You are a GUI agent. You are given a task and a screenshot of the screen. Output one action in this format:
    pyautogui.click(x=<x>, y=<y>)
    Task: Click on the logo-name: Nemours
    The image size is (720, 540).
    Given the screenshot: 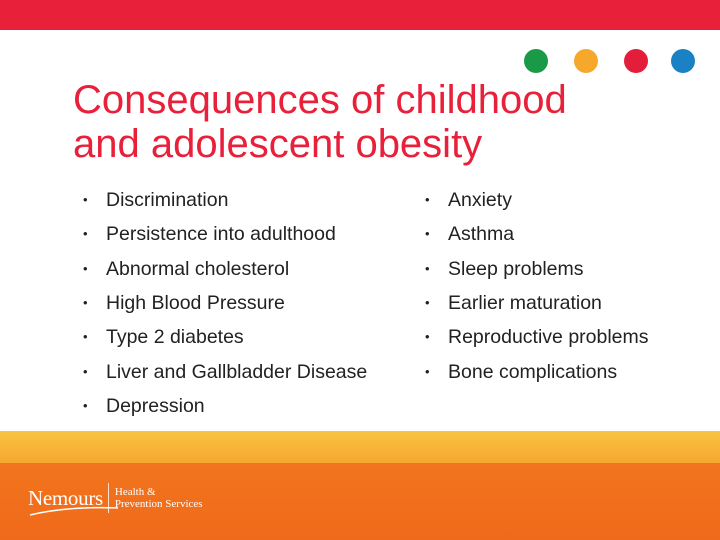 What is the action you would take?
    pyautogui.click(x=65, y=497)
    